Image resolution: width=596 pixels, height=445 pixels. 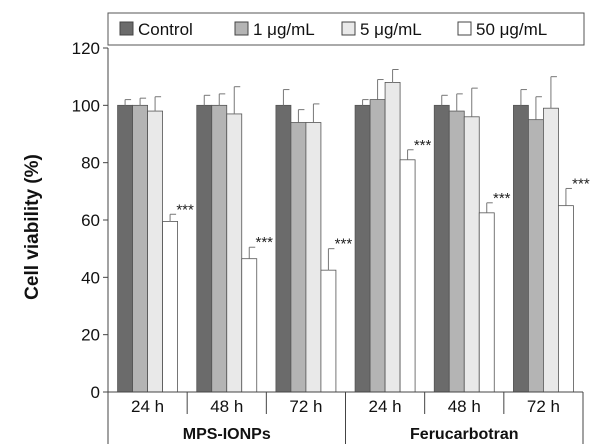 What do you see at coordinates (165, 29) in the screenshot?
I see `legend-label: Control` at bounding box center [165, 29].